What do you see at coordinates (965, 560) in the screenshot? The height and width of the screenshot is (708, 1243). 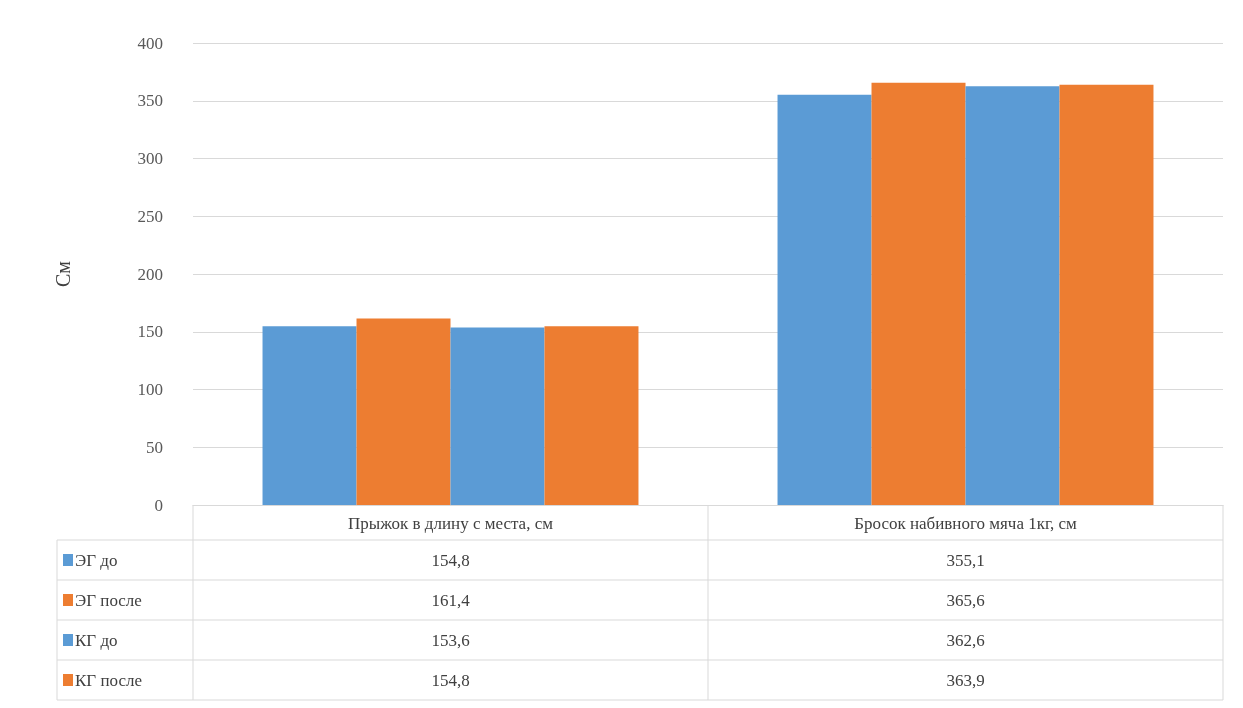 I see `data-label: 355,1` at bounding box center [965, 560].